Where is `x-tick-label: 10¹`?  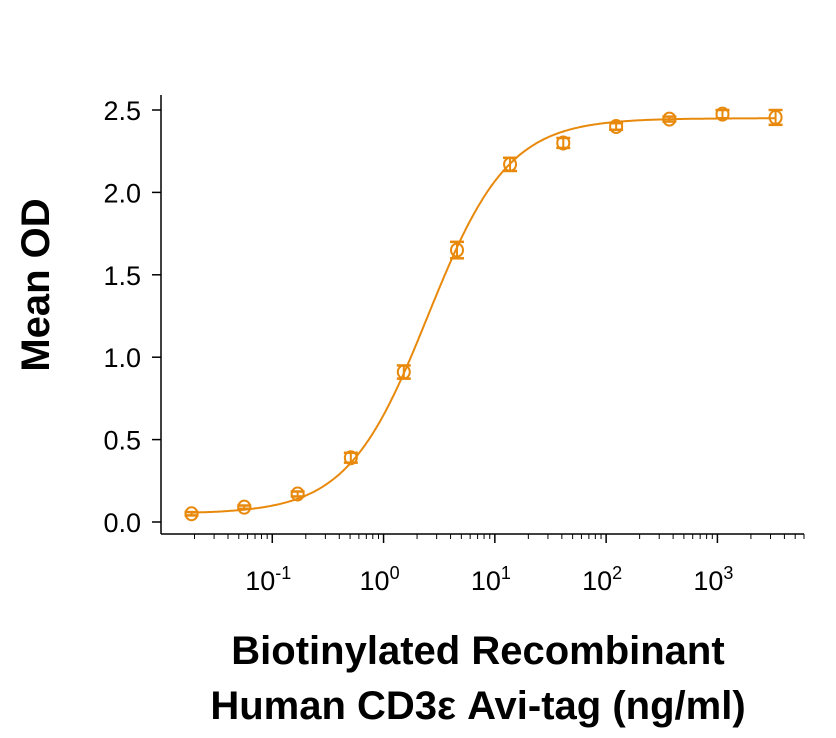
x-tick-label: 10¹ is located at coordinates (491, 579).